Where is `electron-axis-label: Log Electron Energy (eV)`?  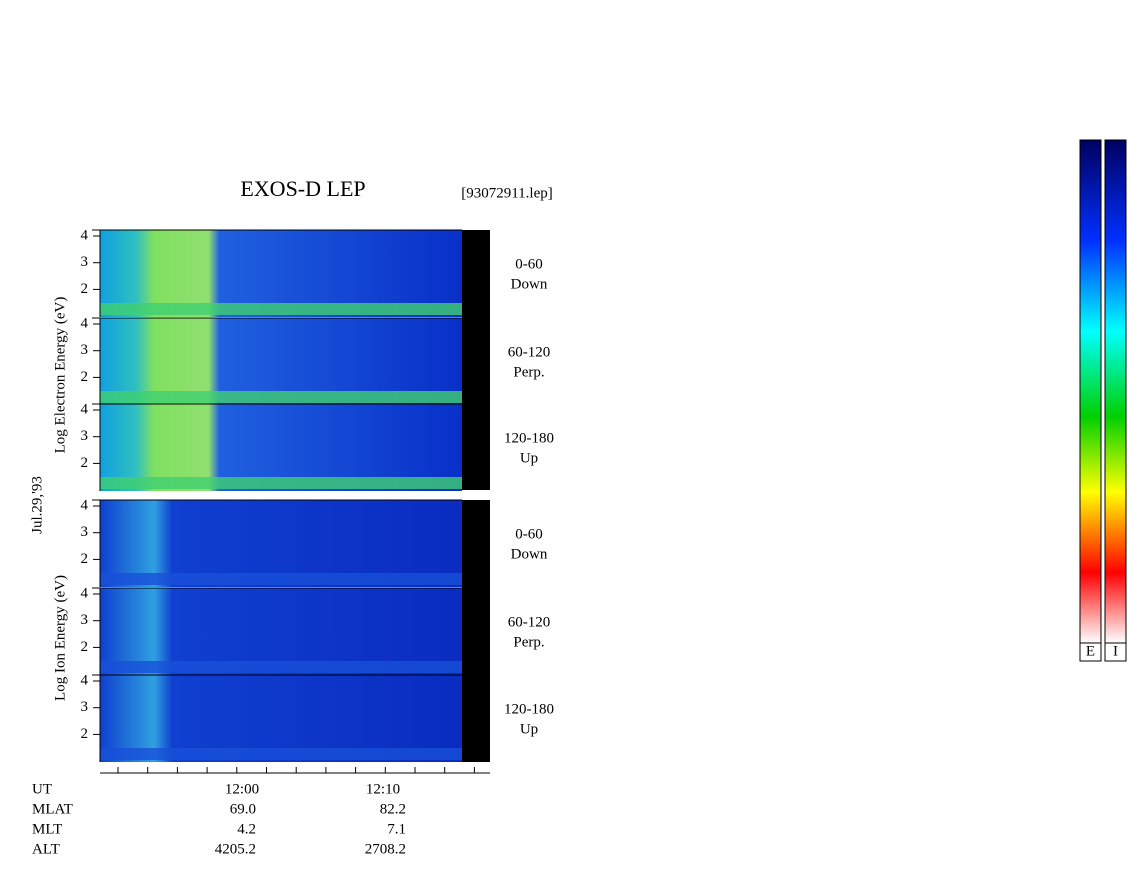
electron-axis-label: Log Electron Energy (eV) is located at coordinates (60, 375).